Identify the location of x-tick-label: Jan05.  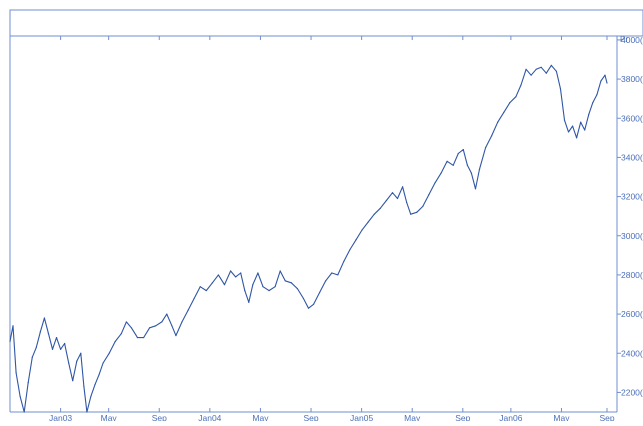
(361, 417).